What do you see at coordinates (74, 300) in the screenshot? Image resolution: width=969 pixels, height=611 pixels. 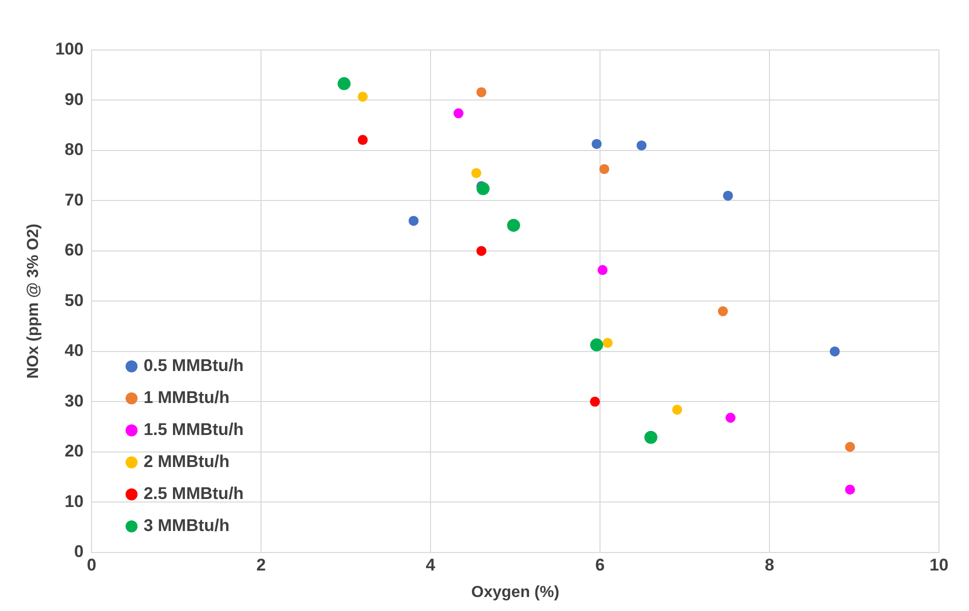 I see `y-tick-label: 50` at bounding box center [74, 300].